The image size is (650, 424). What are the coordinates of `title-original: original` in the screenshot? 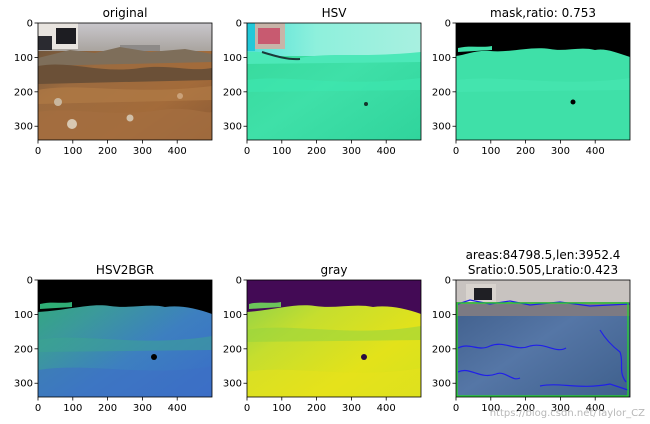 It's located at (125, 13).